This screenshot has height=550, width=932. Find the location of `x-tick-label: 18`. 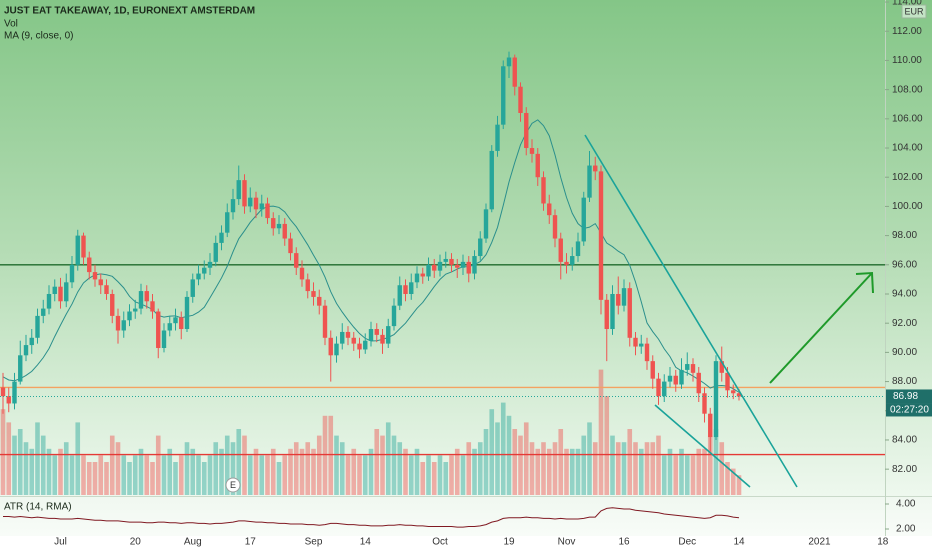

x-tick-label: 18 is located at coordinates (883, 542).